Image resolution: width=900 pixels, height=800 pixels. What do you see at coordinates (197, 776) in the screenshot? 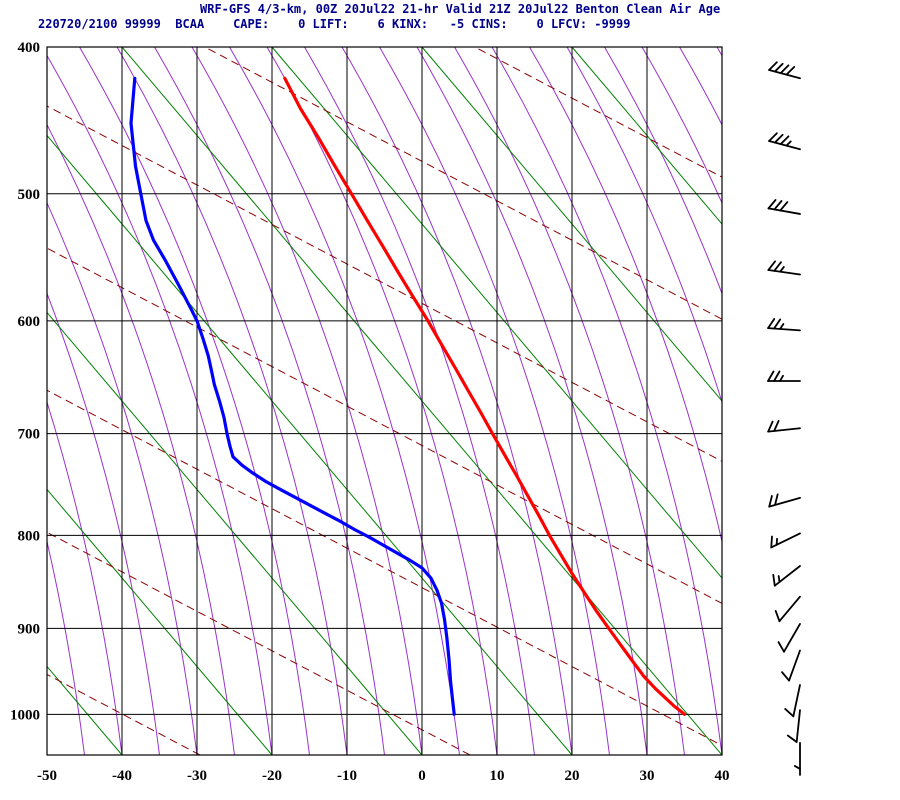
I see `x-tick-label: -30` at bounding box center [197, 776].